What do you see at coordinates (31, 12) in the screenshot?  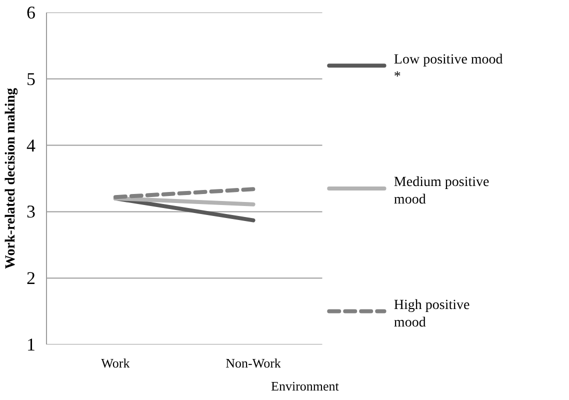 I see `y-tick-label: 6` at bounding box center [31, 12].